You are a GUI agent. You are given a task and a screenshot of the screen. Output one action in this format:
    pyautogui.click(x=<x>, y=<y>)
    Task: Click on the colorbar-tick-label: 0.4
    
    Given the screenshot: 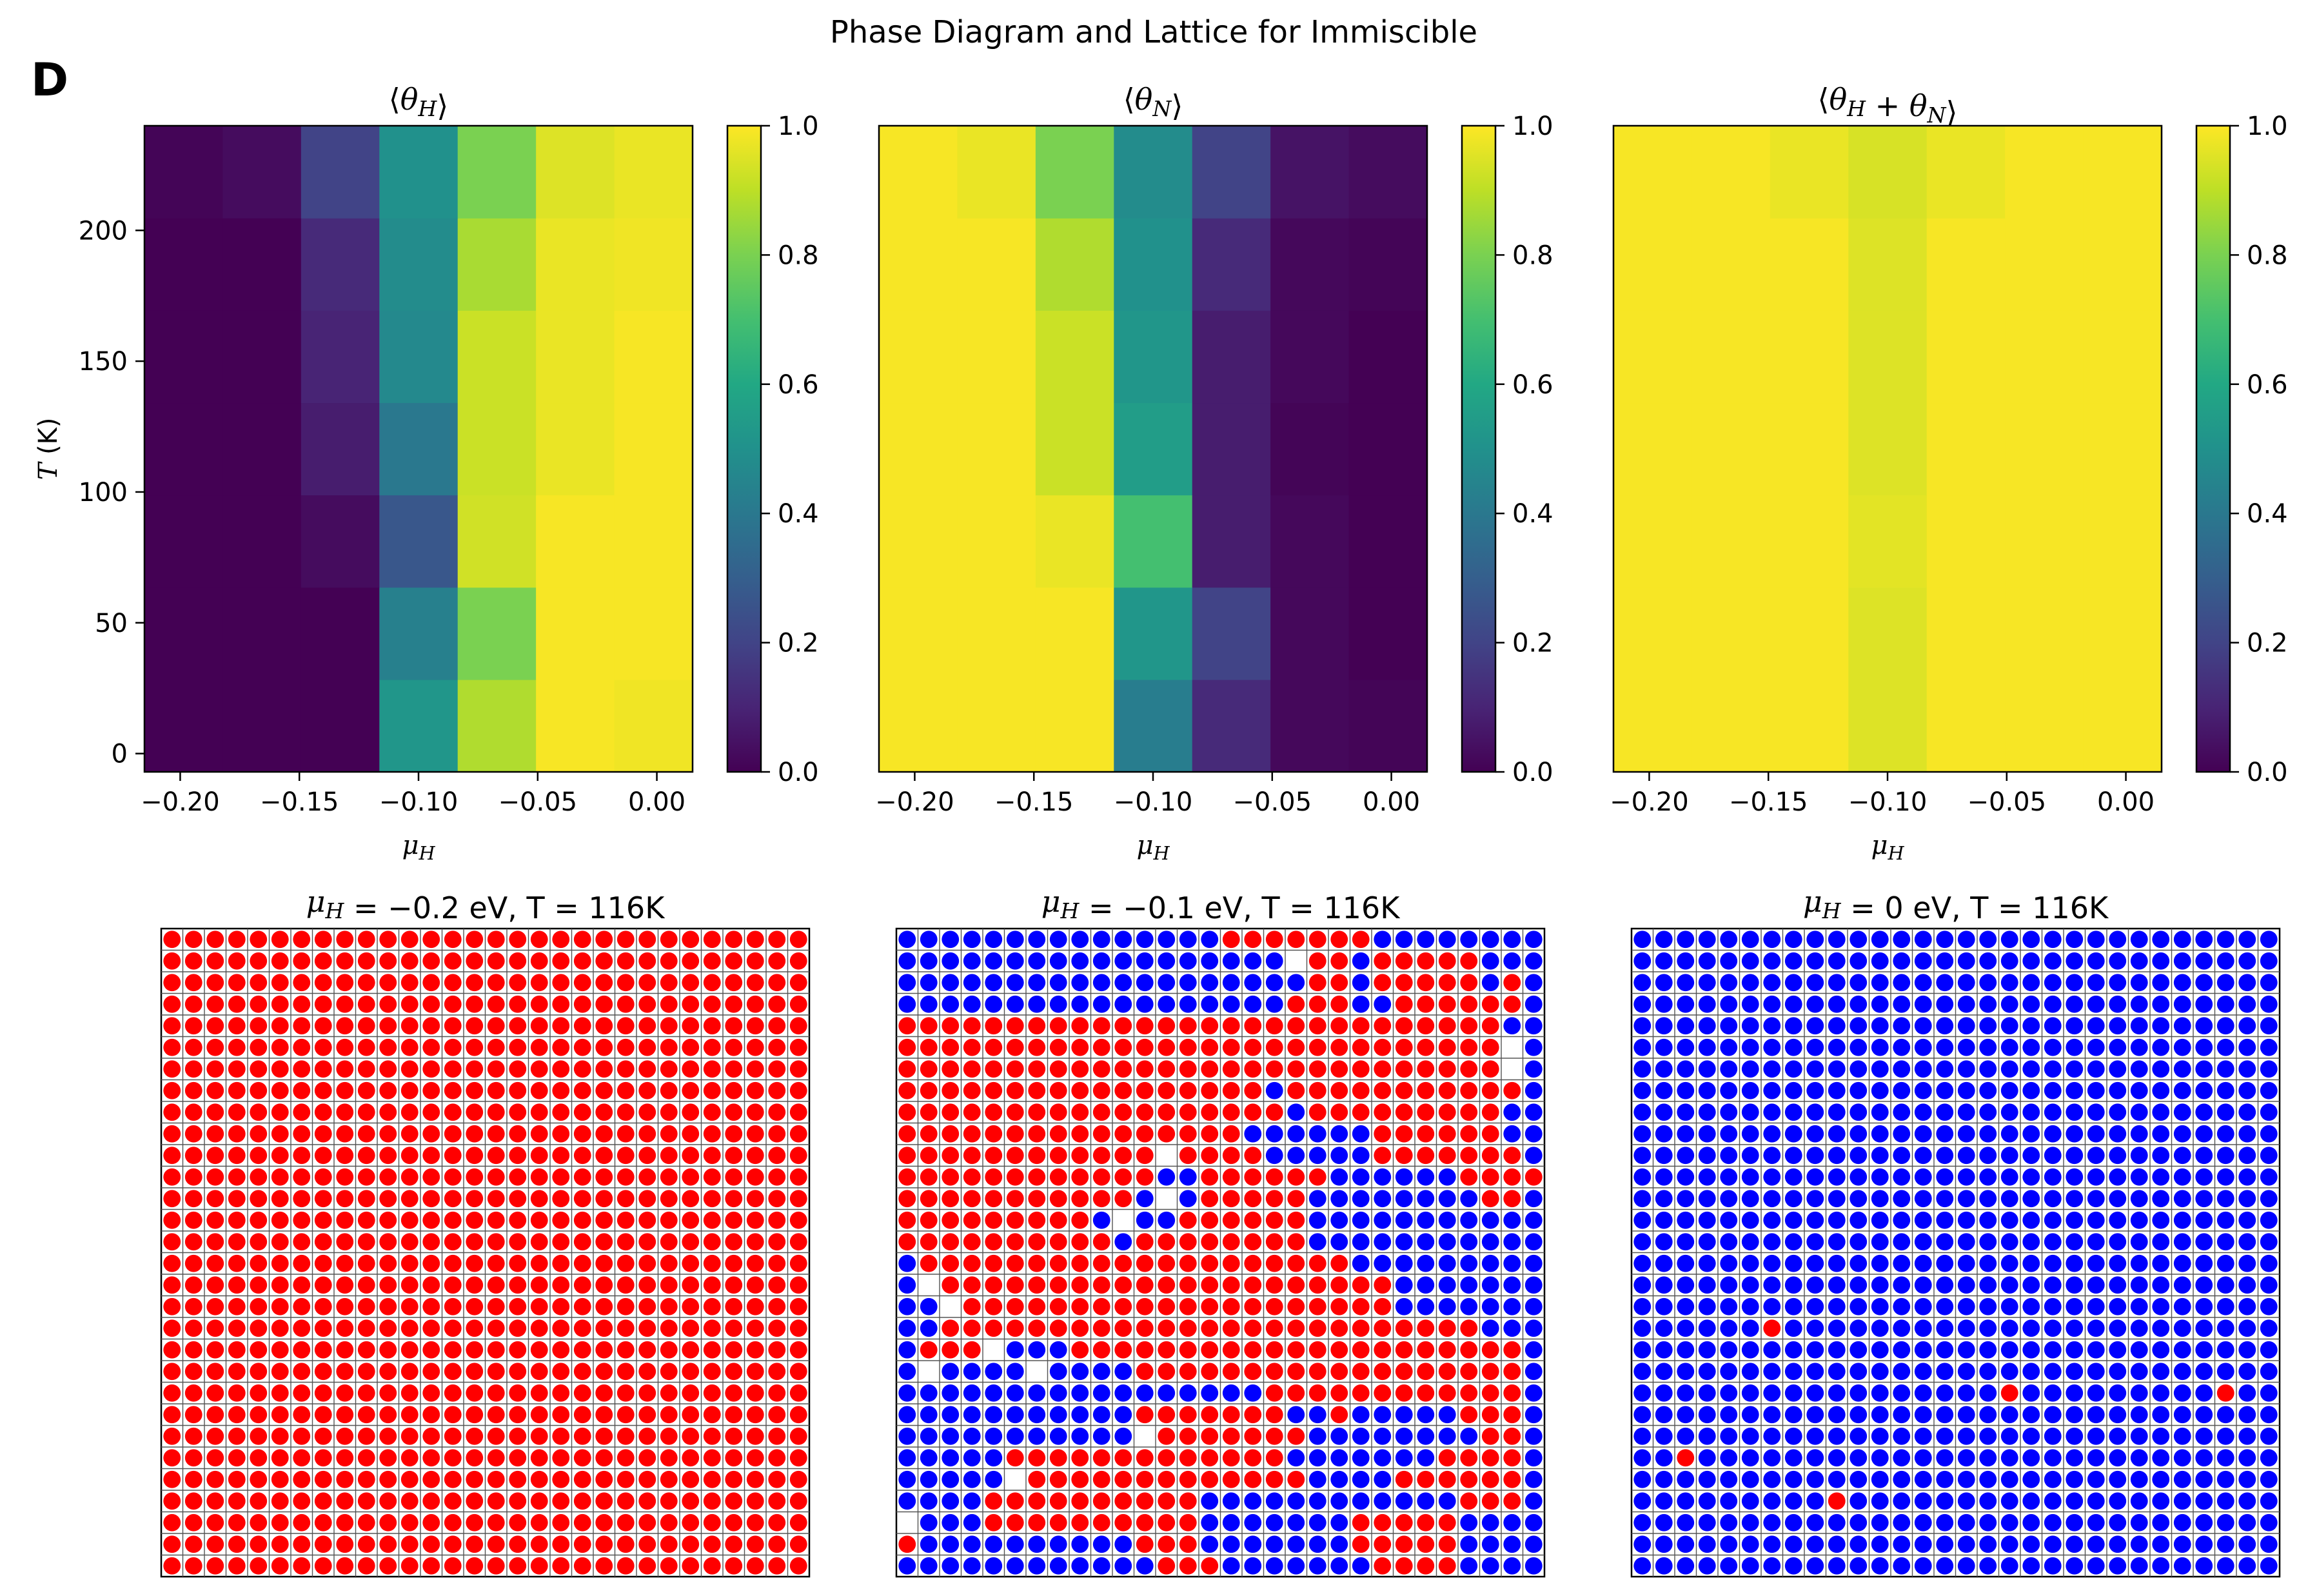 What is the action you would take?
    pyautogui.click(x=798, y=514)
    